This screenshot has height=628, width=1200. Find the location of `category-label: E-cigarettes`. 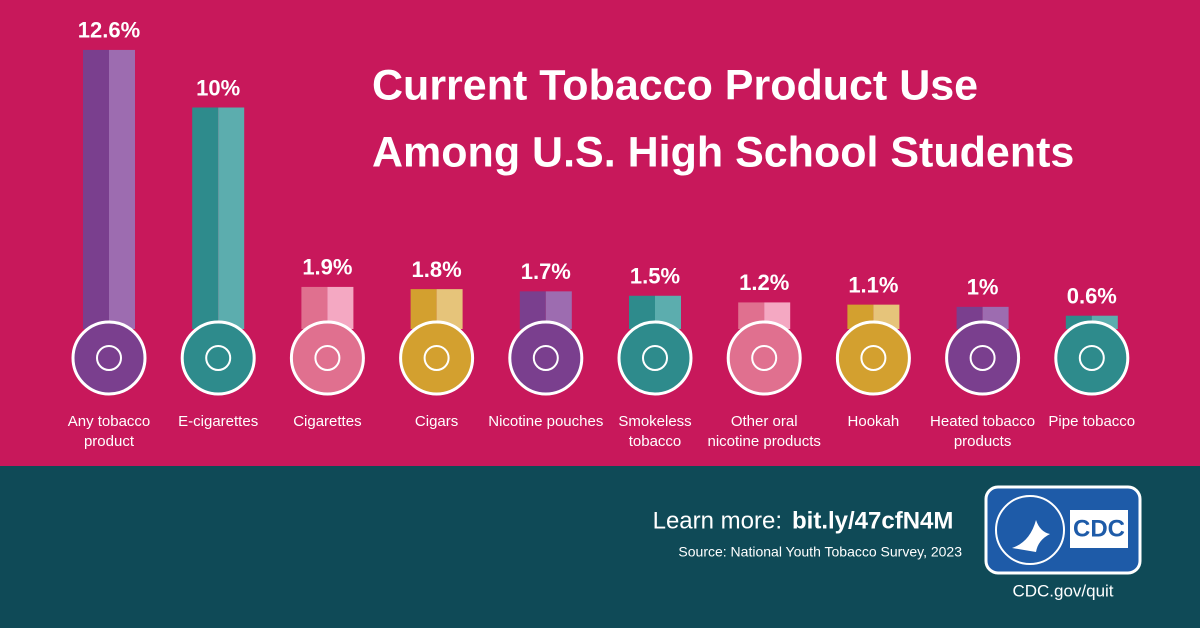

category-label: E-cigarettes is located at coordinates (218, 421).